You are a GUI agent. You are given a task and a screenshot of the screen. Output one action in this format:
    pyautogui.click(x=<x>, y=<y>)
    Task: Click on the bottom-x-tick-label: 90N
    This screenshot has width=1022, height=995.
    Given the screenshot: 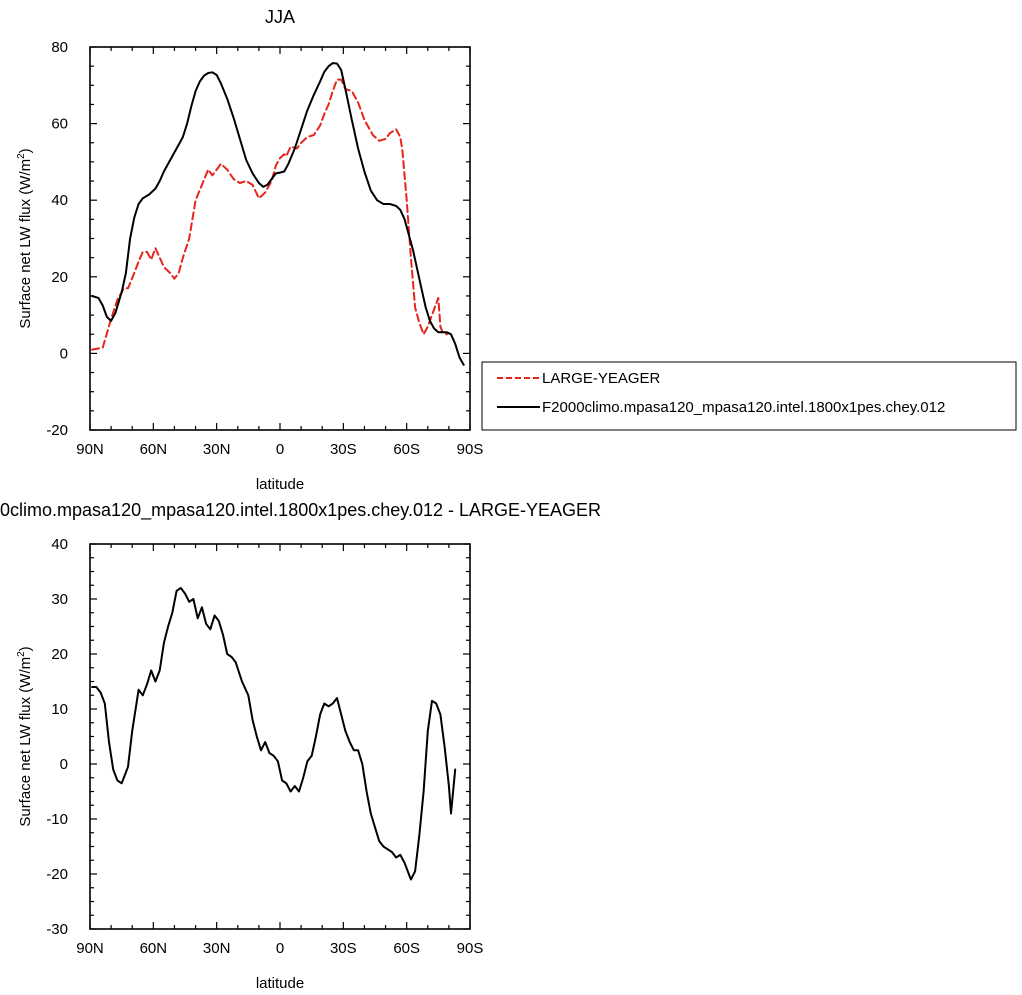 What is the action you would take?
    pyautogui.click(x=90, y=948)
    